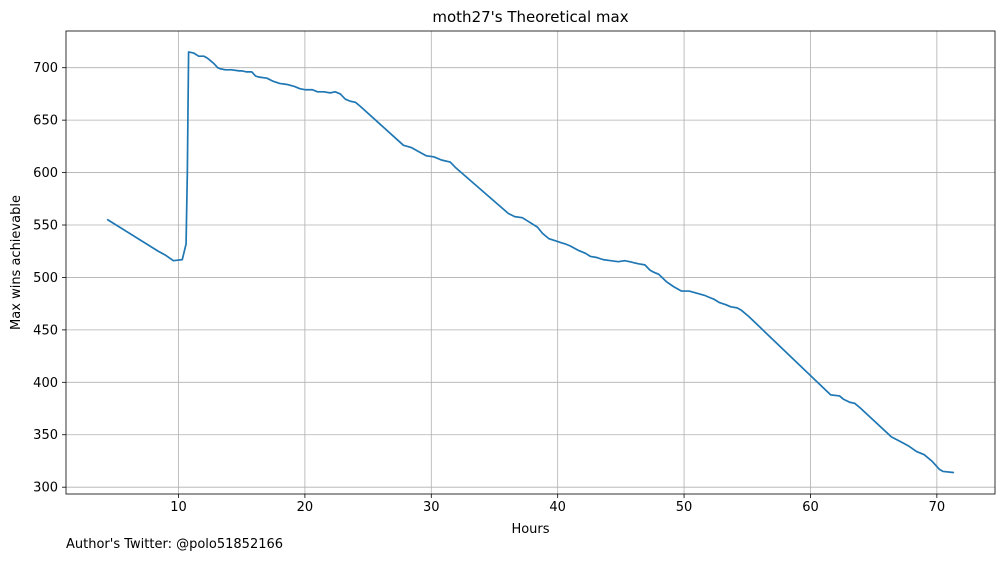  I want to click on x-axis-label: Hours, so click(530, 529).